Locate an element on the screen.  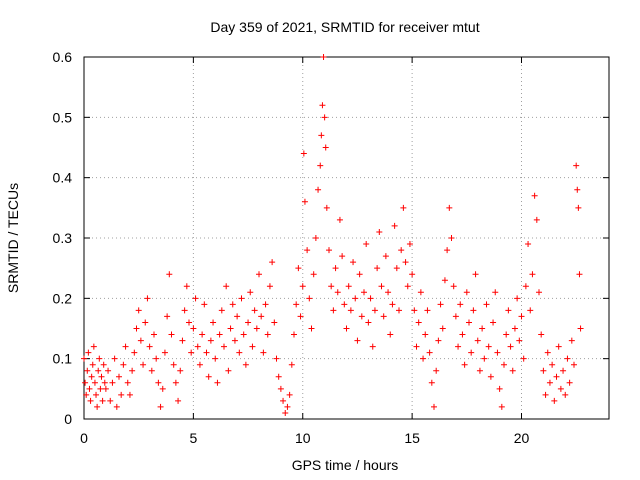
y-tick-label: 0.3 is located at coordinates (63, 238).